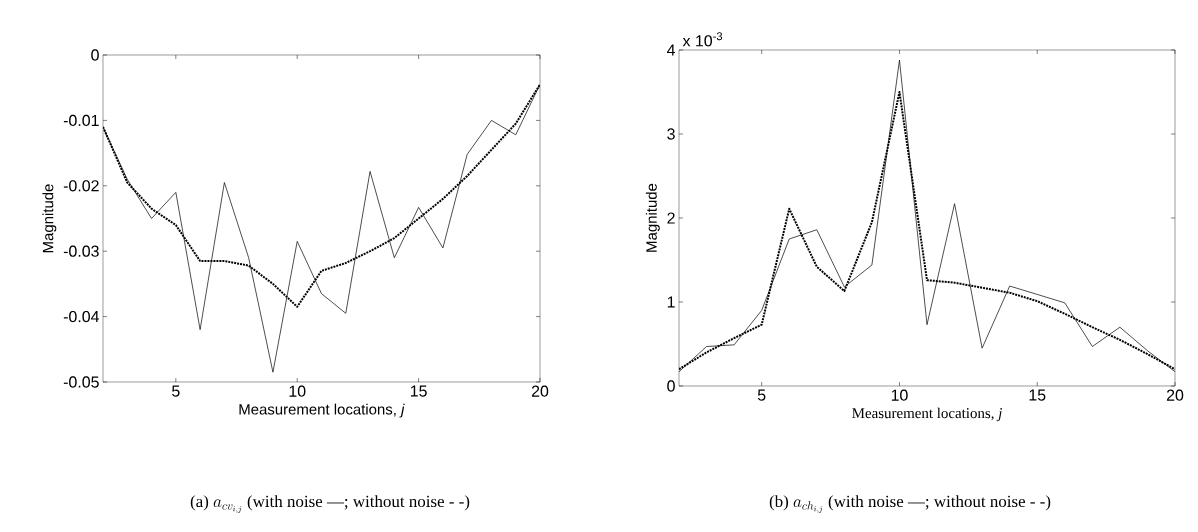  Describe the element at coordinates (227, 506) in the screenshot. I see `text: $a_{cv_{i,j}}$` at that location.